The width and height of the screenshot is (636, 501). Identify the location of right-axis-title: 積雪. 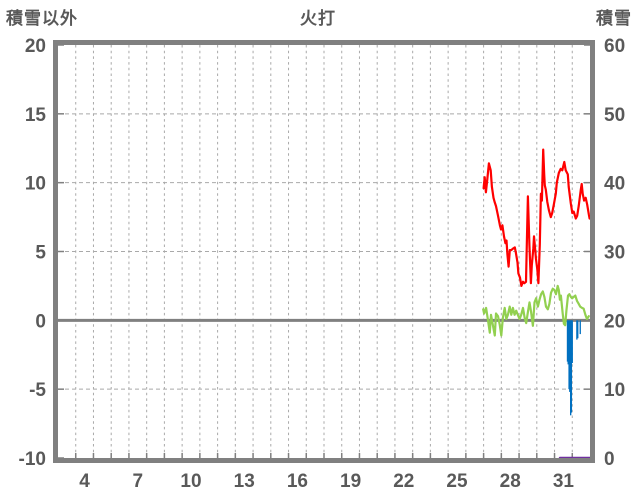
(614, 18).